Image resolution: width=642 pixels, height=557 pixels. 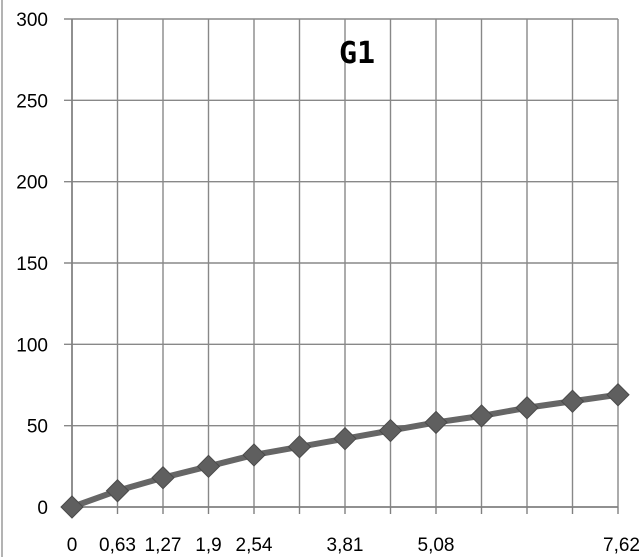 I want to click on y-tick-label: 150, so click(x=32, y=264).